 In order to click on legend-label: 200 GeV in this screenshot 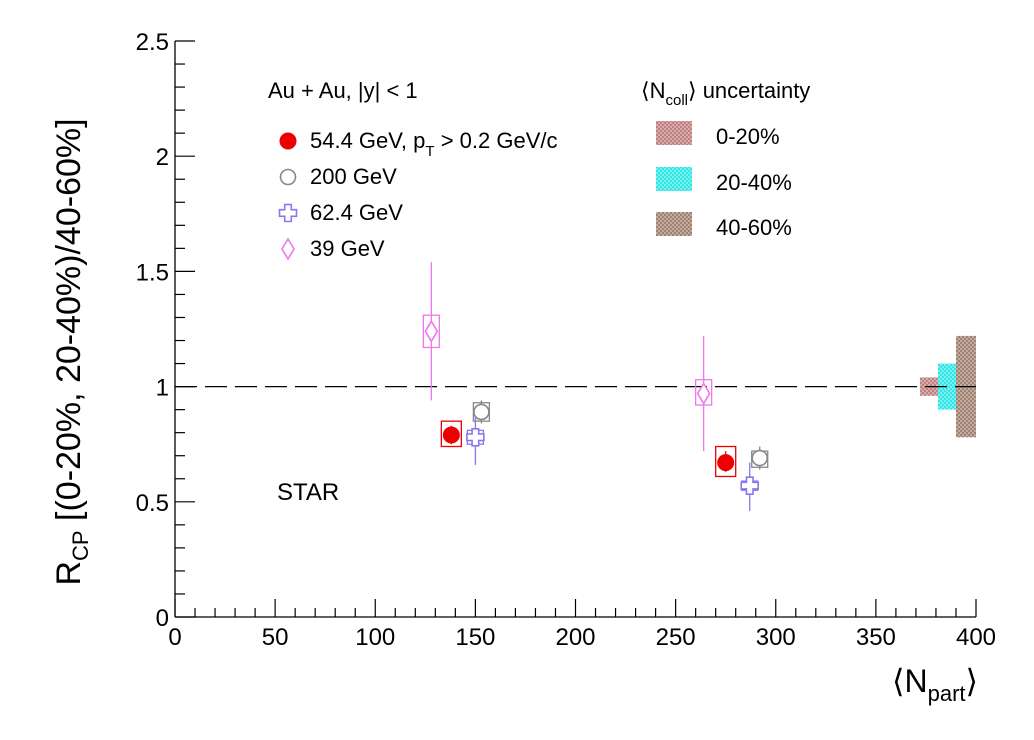, I will do `click(353, 176)`.